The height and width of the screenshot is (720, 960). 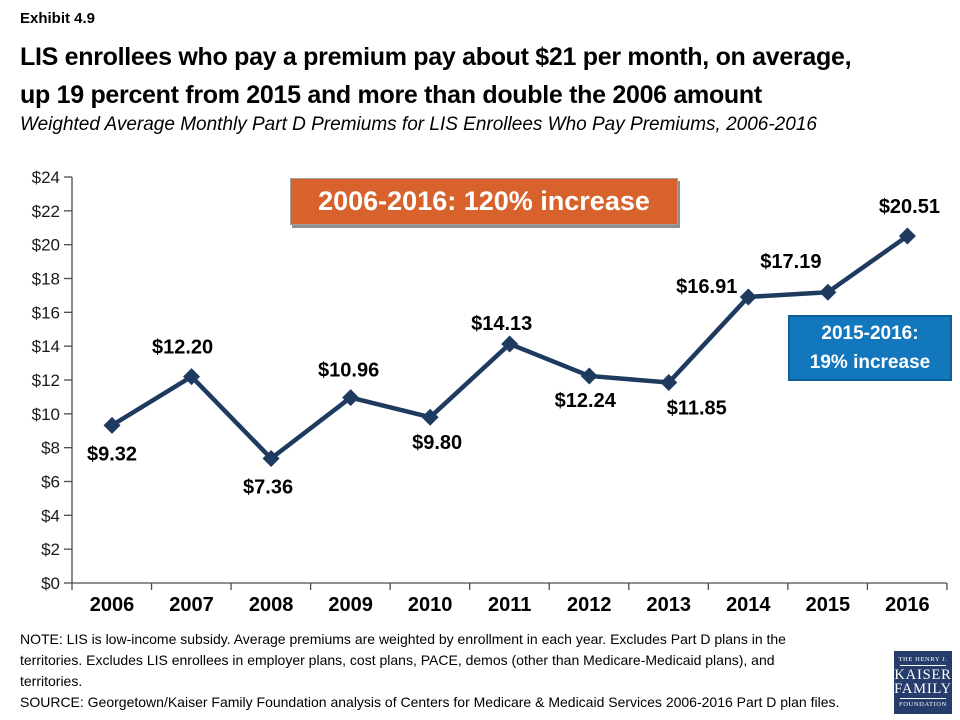 I want to click on x-tick-label: 2014, so click(x=748, y=605).